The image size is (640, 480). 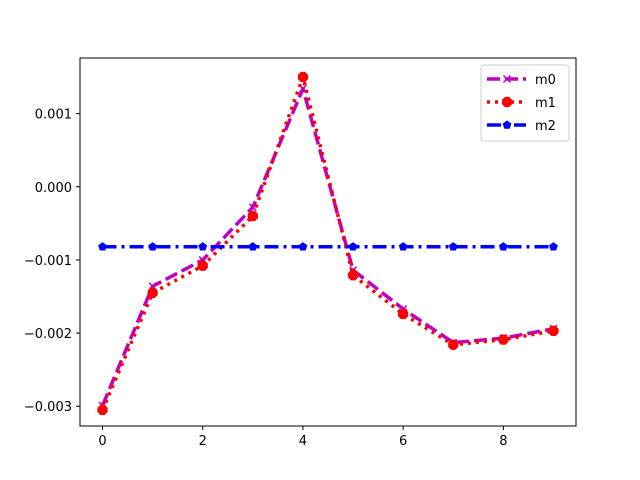 I want to click on legend-label: m1, so click(x=545, y=103).